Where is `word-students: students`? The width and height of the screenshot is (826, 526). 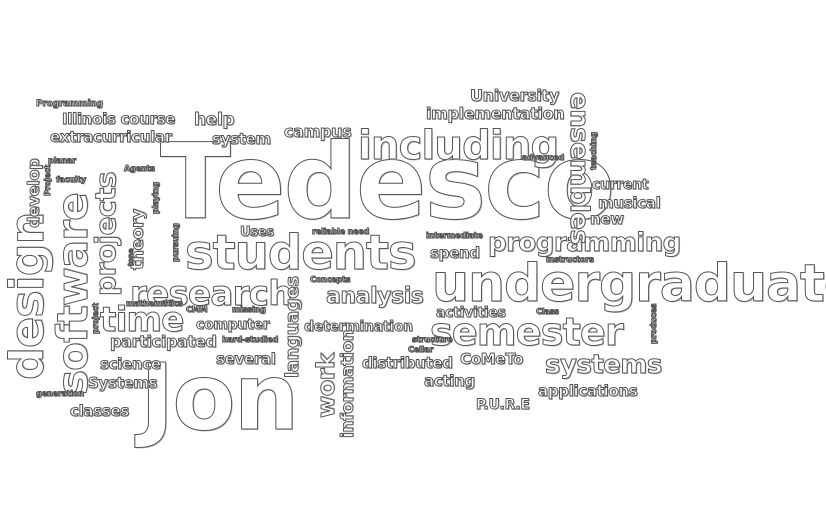
word-students: students is located at coordinates (301, 253).